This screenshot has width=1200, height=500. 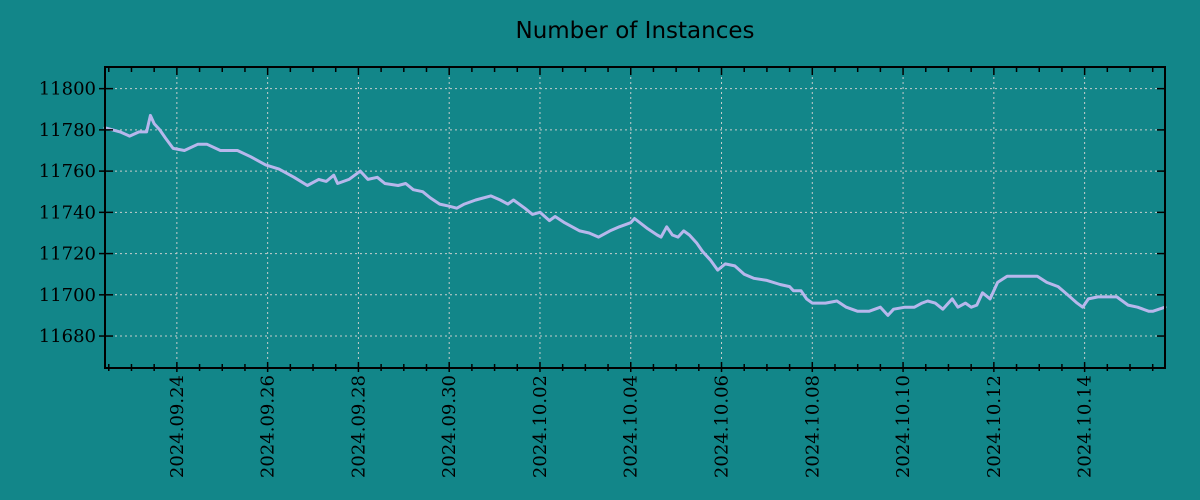 I want to click on x-tick-label: 2024.10.12, so click(x=994, y=426).